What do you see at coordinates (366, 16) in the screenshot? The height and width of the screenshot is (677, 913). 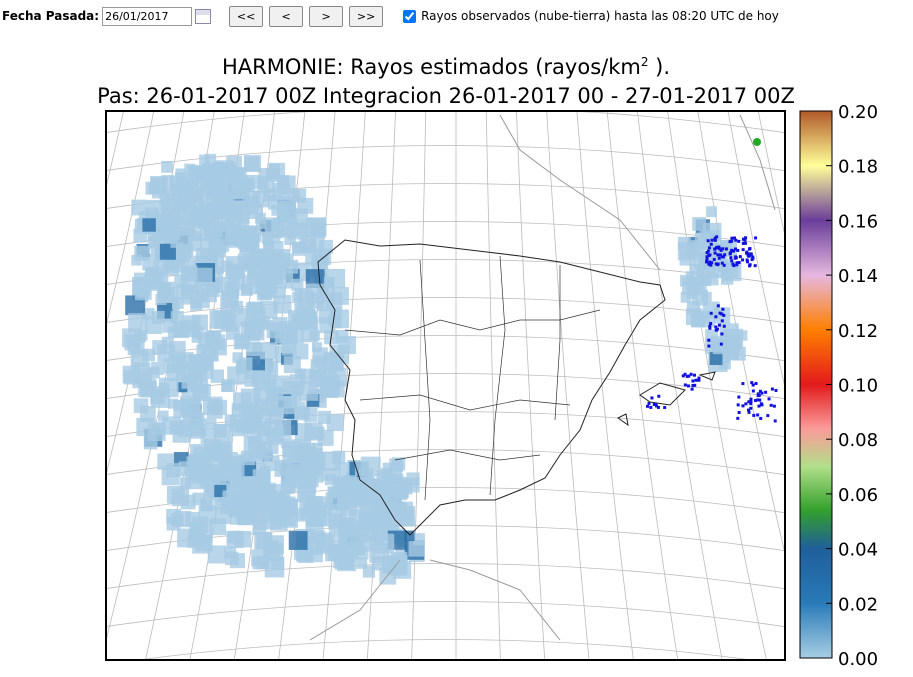 I see `last-button: >>` at bounding box center [366, 16].